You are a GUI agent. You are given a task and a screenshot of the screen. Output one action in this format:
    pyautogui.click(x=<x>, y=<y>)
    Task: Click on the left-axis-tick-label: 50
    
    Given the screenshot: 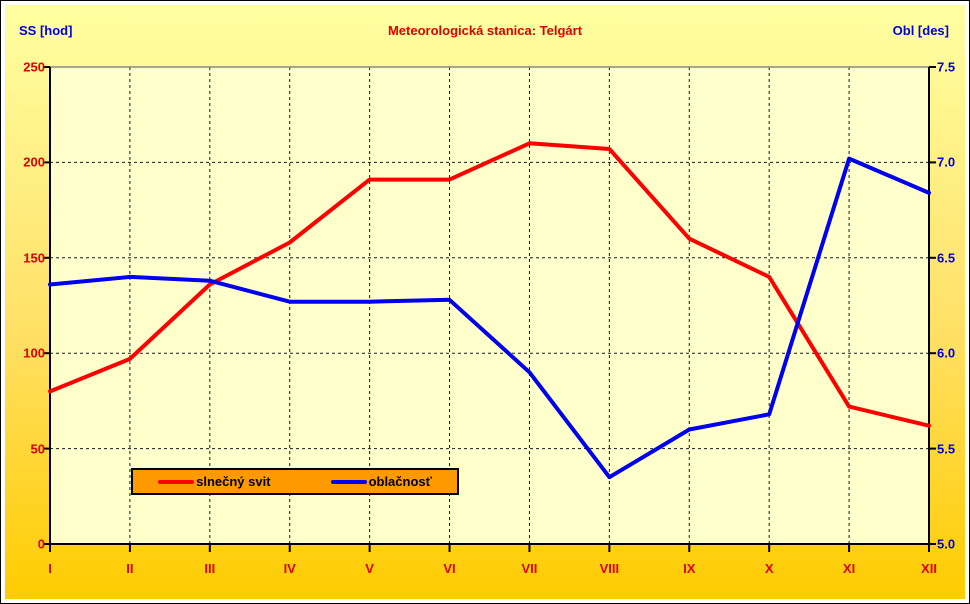 What is the action you would take?
    pyautogui.click(x=37, y=449)
    